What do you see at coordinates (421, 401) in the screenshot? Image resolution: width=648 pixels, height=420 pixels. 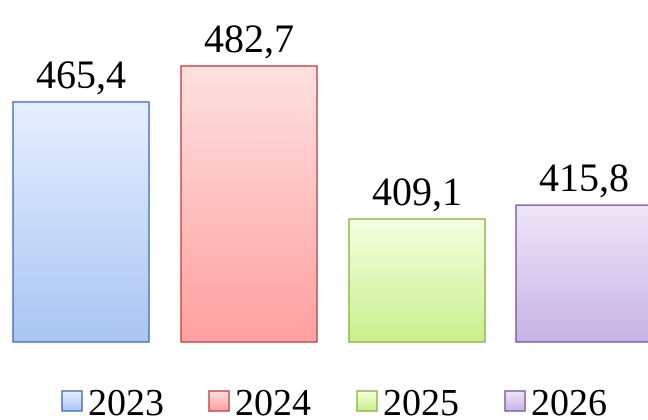 I see `legend-label-2025: 2025` at bounding box center [421, 401].